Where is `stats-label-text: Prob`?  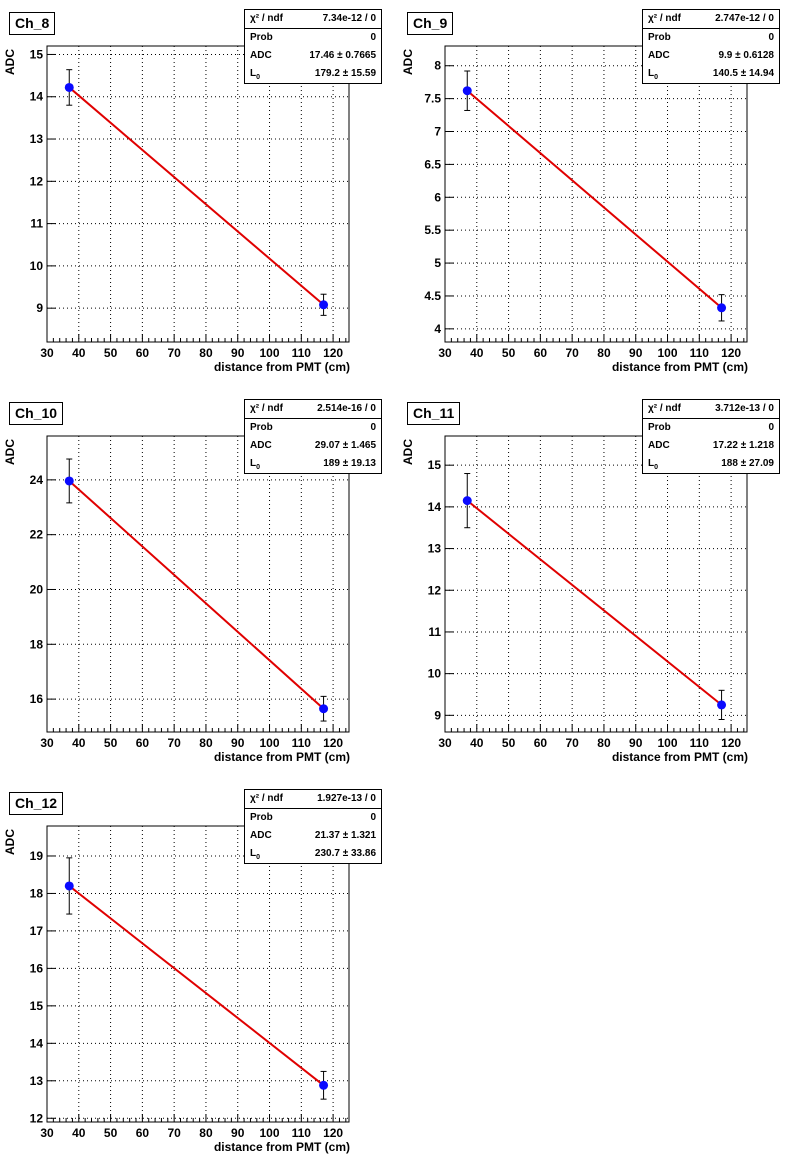 stats-label-text: Prob is located at coordinates (659, 427).